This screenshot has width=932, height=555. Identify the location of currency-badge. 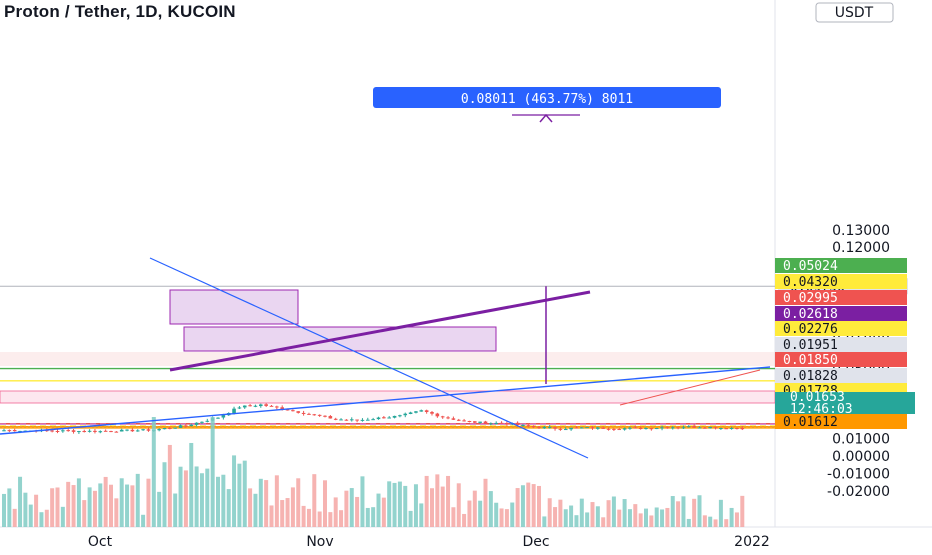
(854, 12).